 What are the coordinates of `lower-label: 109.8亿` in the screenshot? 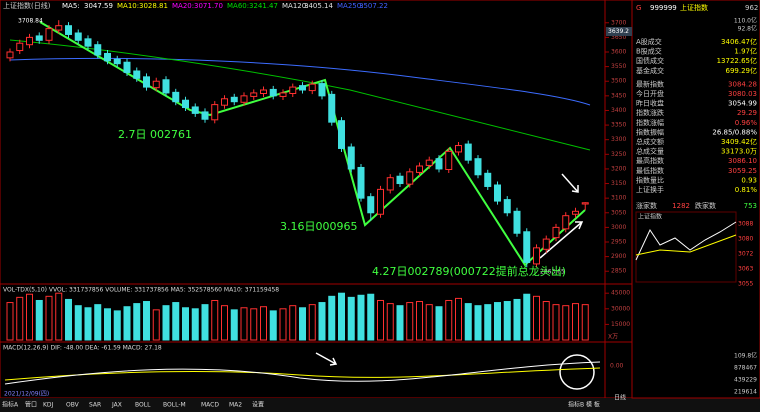 It's located at (745, 356).